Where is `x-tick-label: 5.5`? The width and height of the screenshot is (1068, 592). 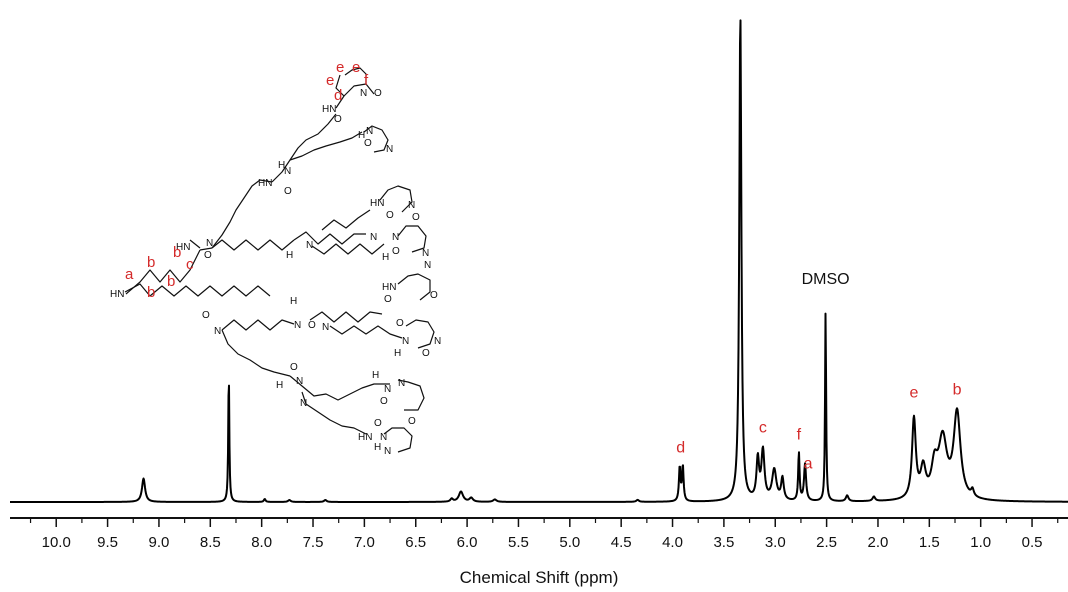
x-tick-label: 5.5 is located at coordinates (518, 542).